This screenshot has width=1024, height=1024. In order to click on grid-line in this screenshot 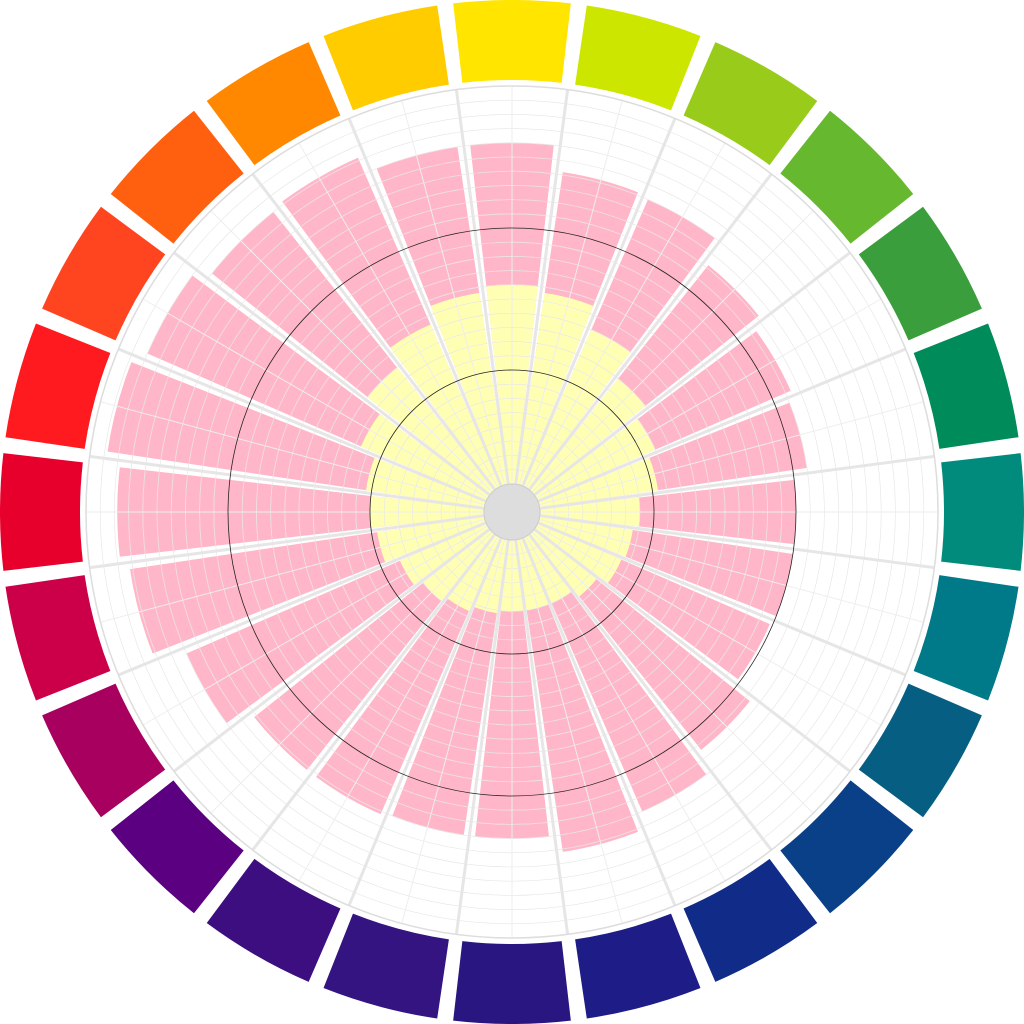, I will do `click(512, 512)`.